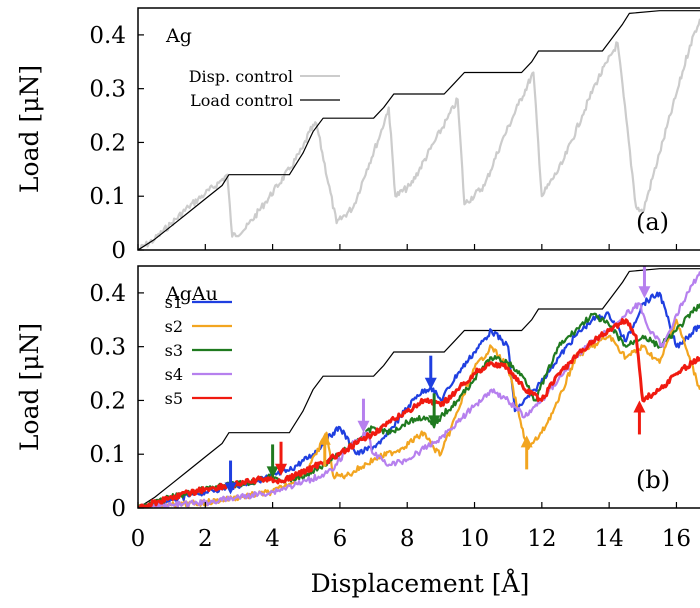 Image resolution: width=700 pixels, height=608 pixels. Describe the element at coordinates (420, 583) in the screenshot. I see `x-axis-label: Displacement [Å]` at that location.